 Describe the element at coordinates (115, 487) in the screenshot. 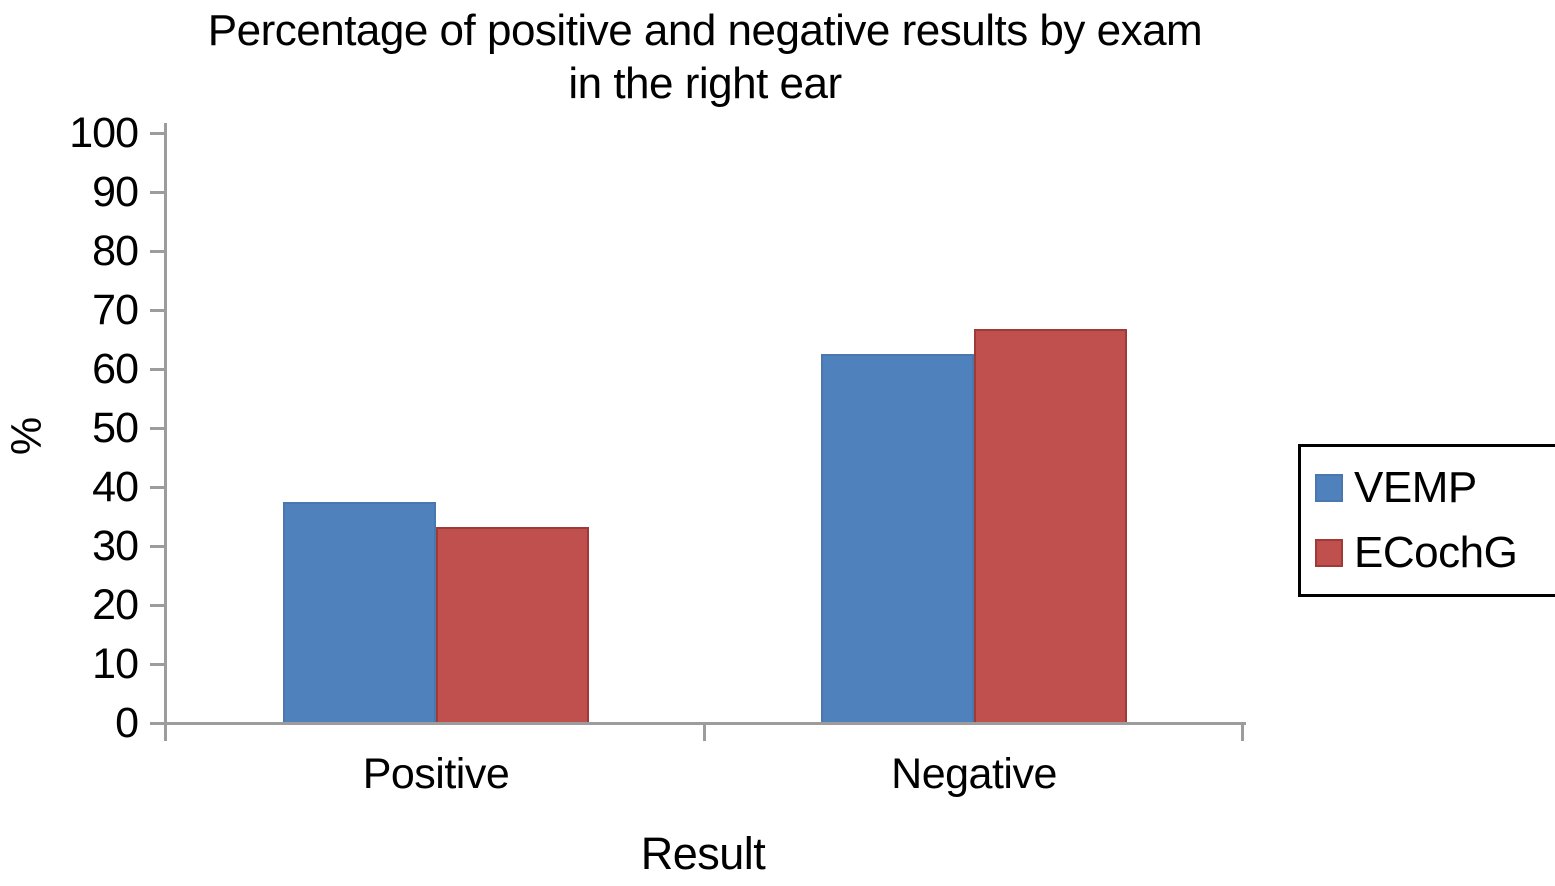

I see `y-tick-label-40: 40` at that location.